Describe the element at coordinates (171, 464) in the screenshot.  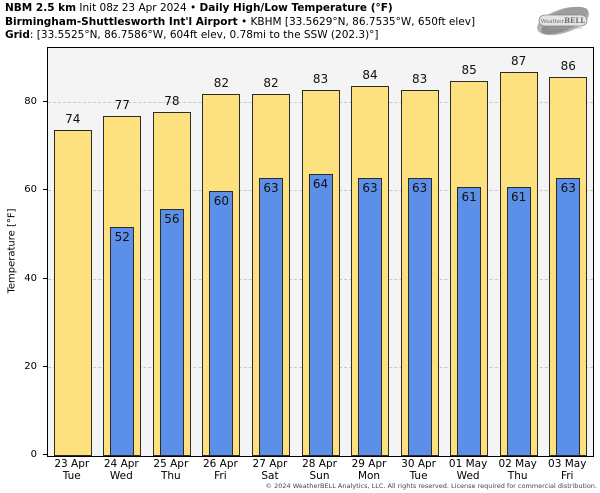
I see `x-tick-date: 25 Apr` at that location.